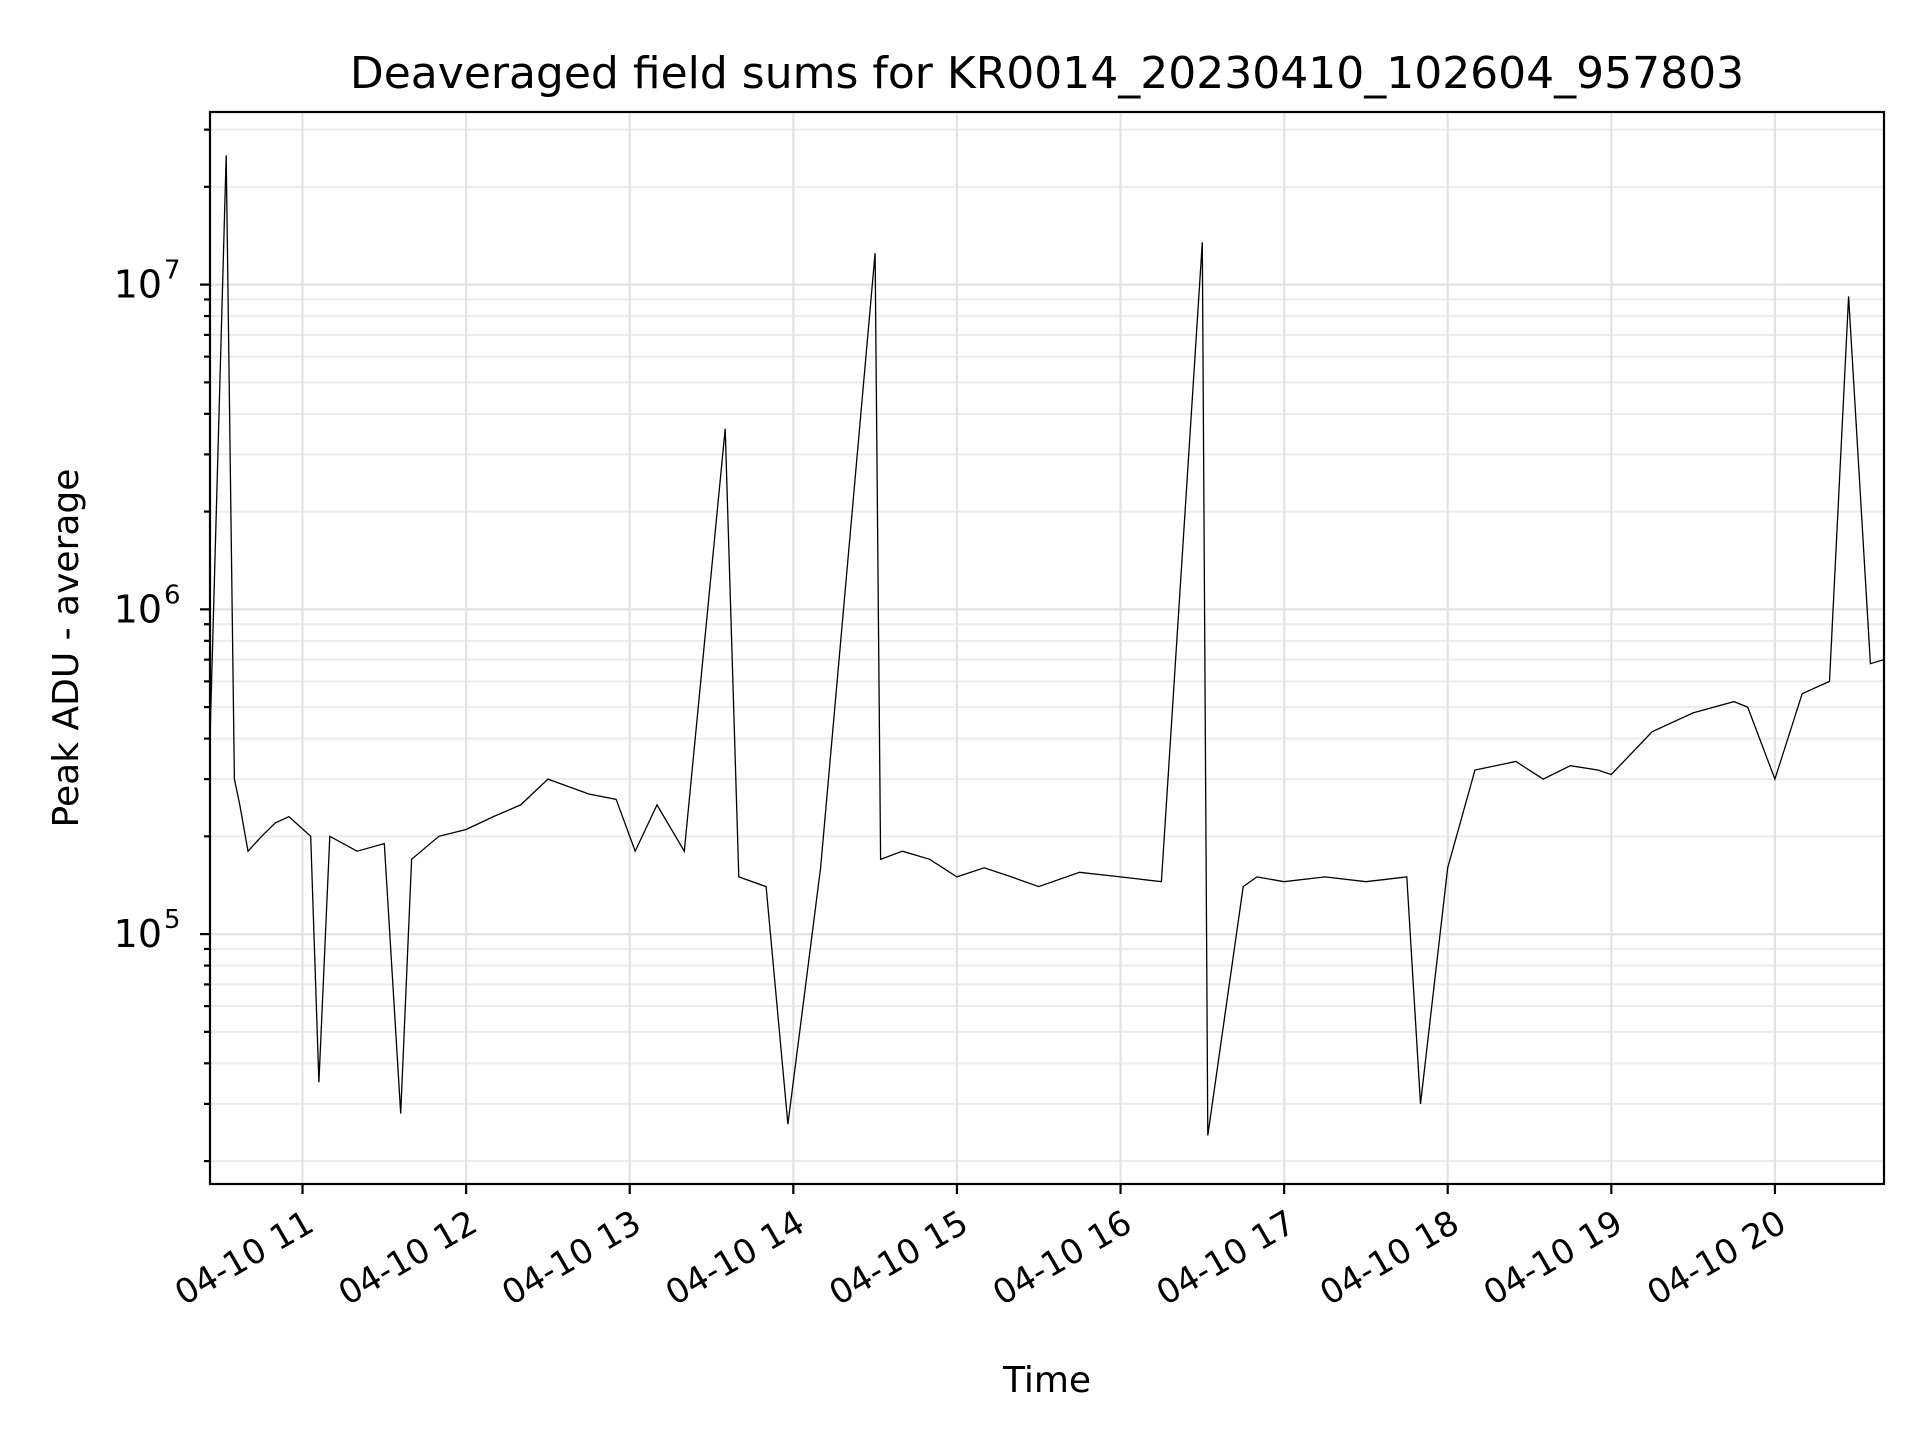  I want to click on x-tick-label: 04-10 20, so click(1717, 1258).